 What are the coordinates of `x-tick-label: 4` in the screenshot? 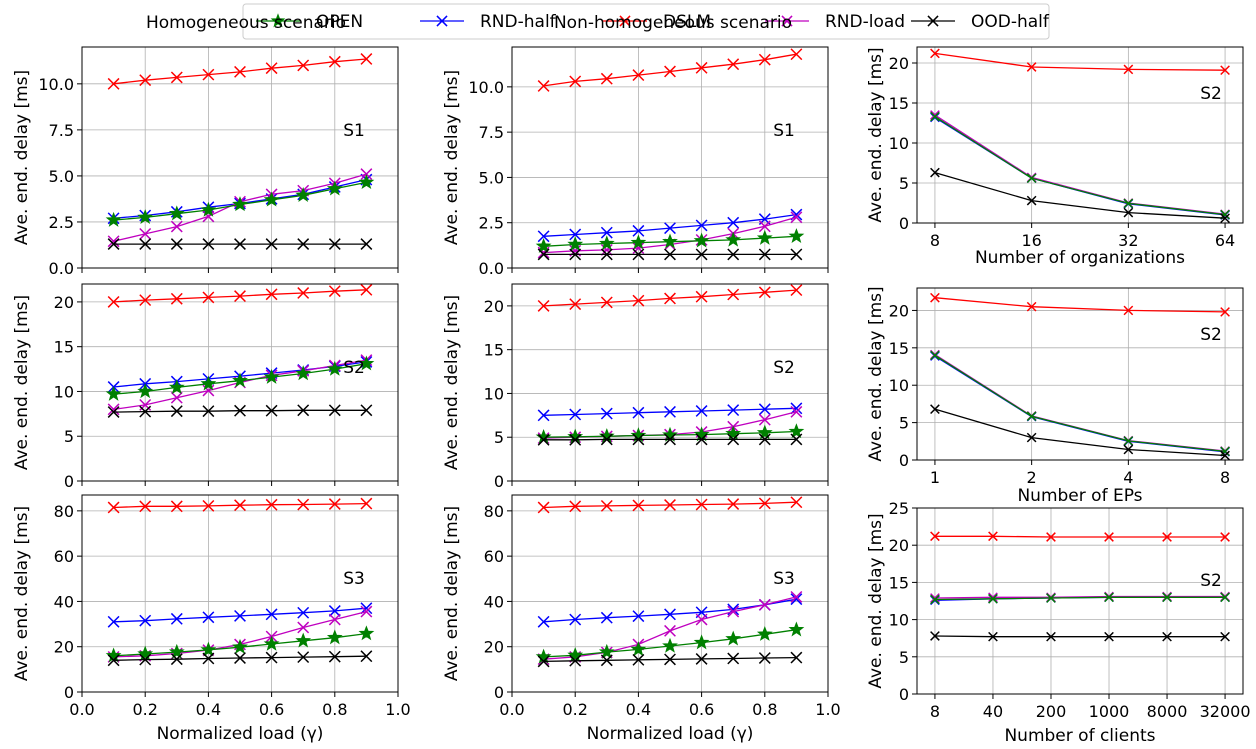 It's located at (1128, 477).